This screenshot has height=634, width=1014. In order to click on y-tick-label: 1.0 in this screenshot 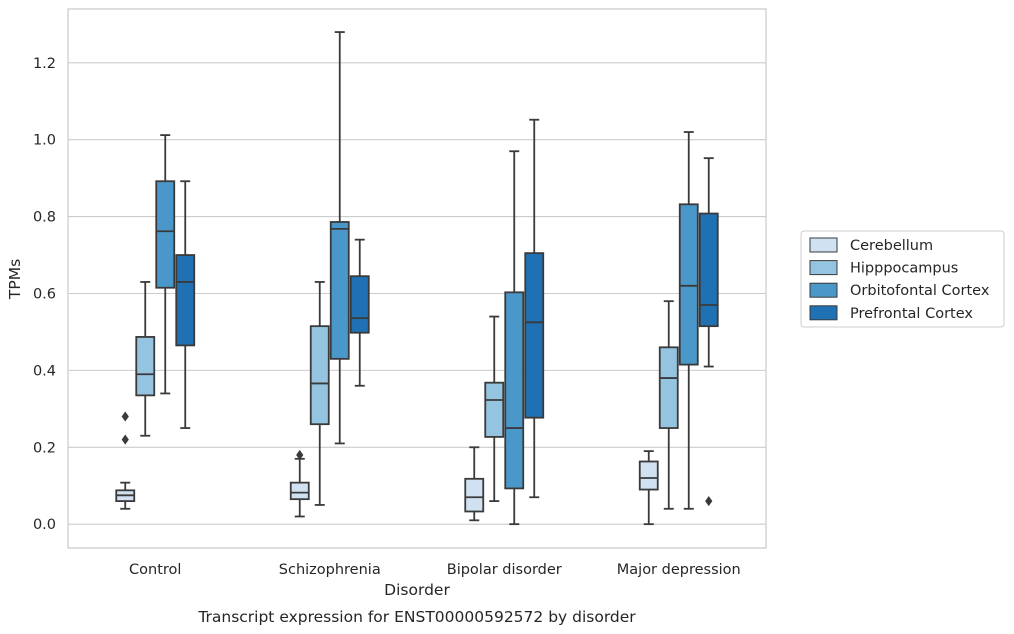, I will do `click(44, 141)`.